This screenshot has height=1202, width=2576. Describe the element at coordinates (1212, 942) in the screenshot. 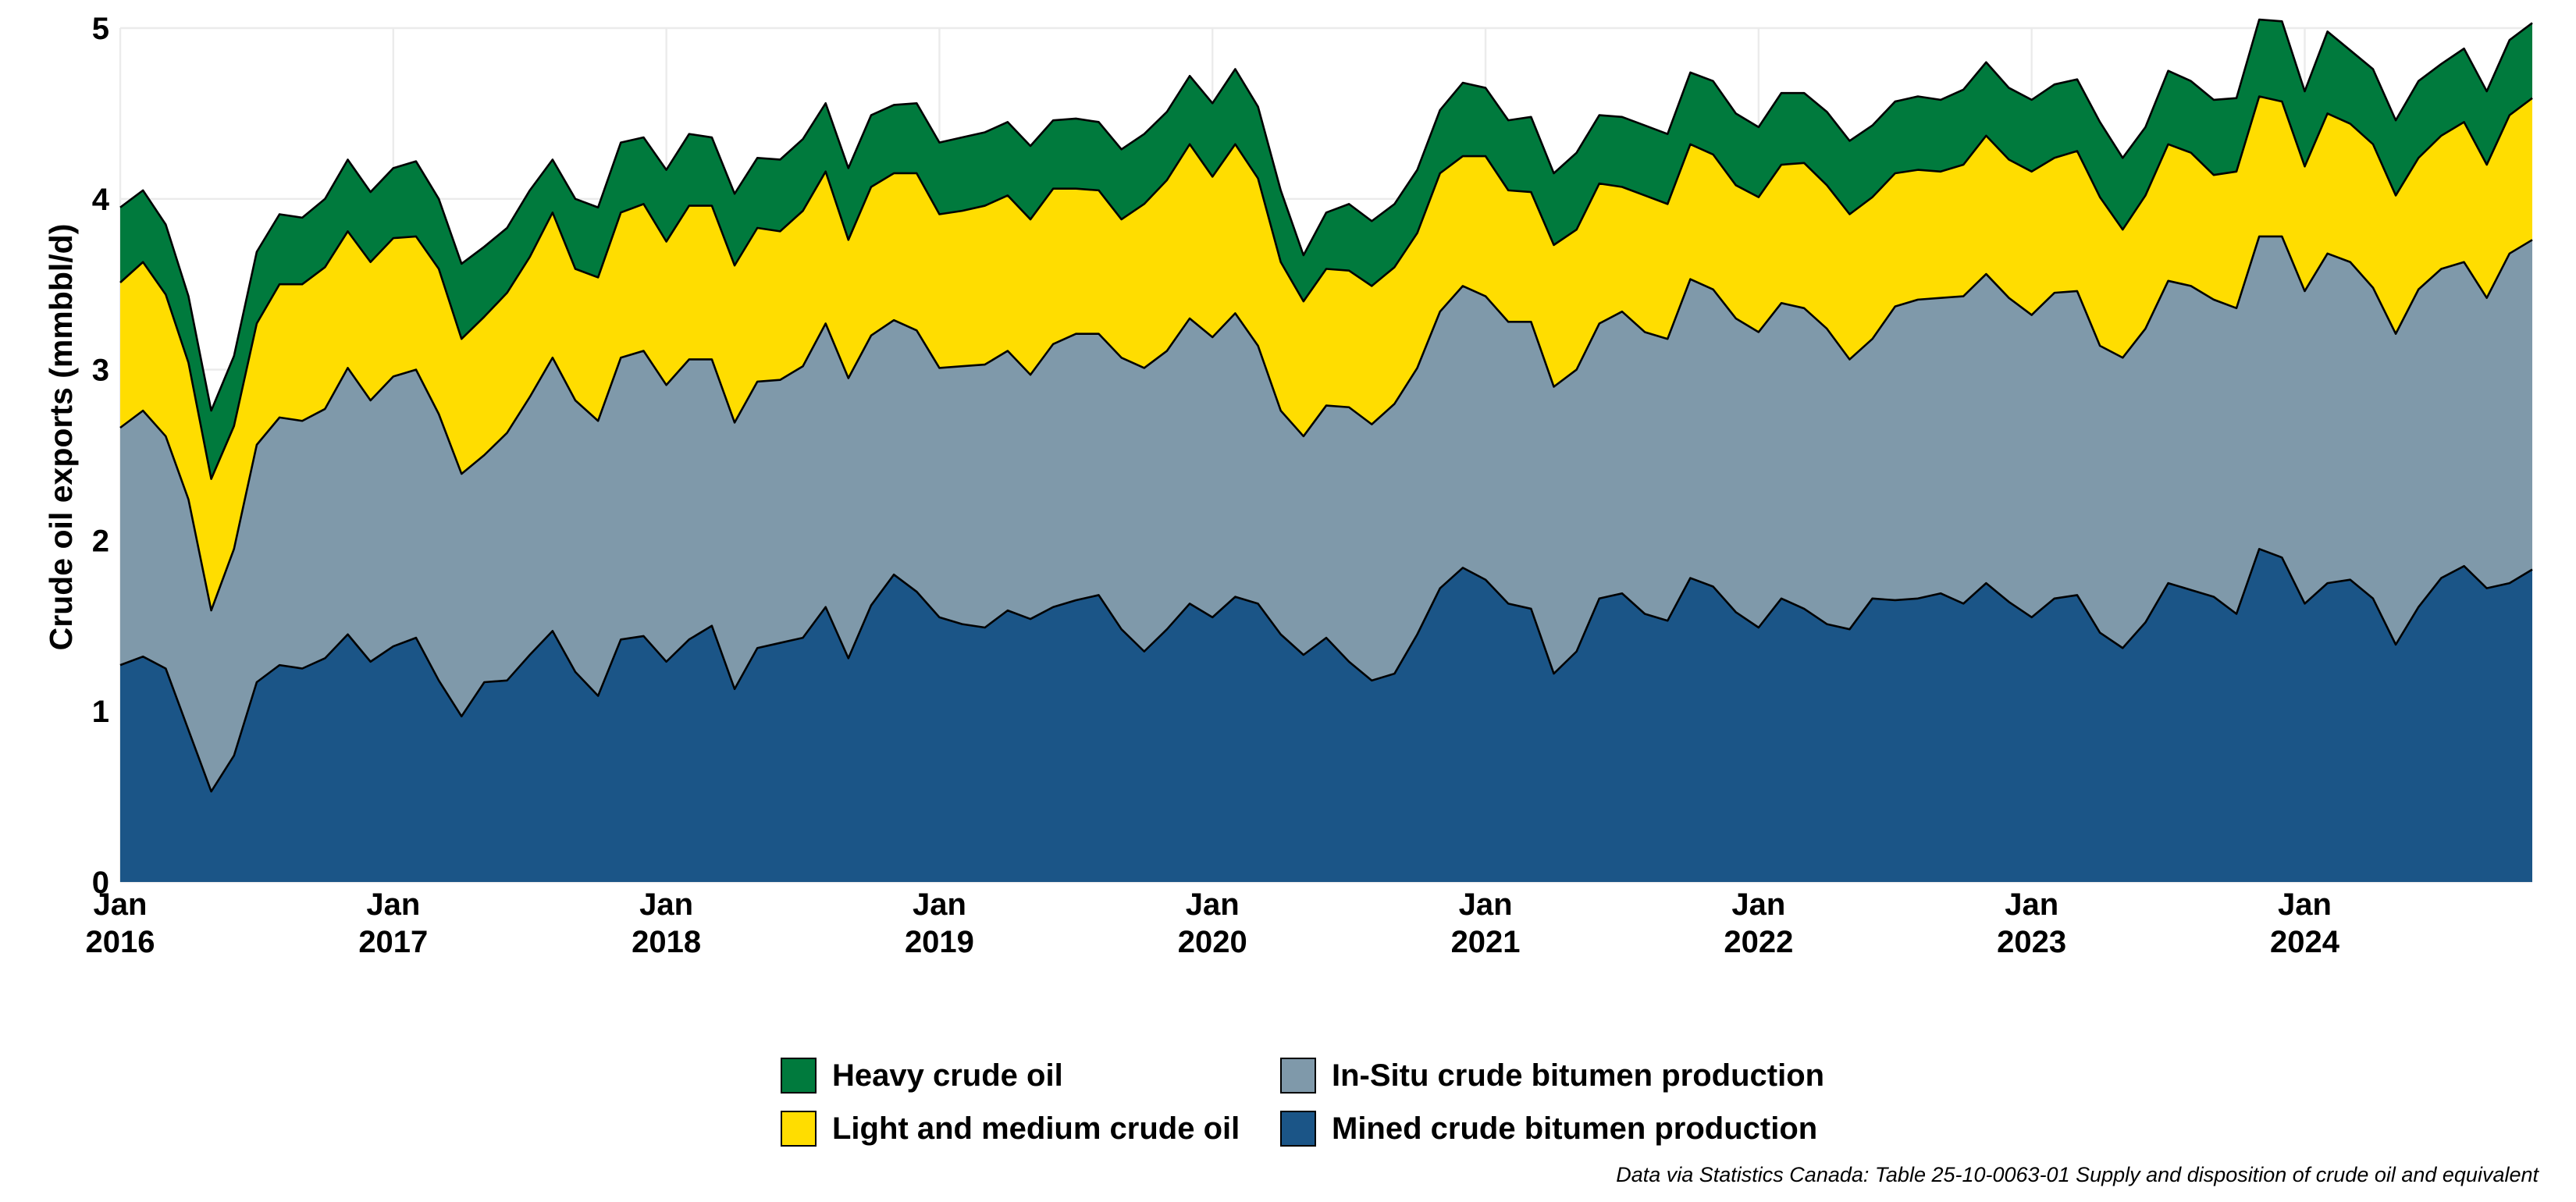

I see `x-tick-year: 2020` at that location.